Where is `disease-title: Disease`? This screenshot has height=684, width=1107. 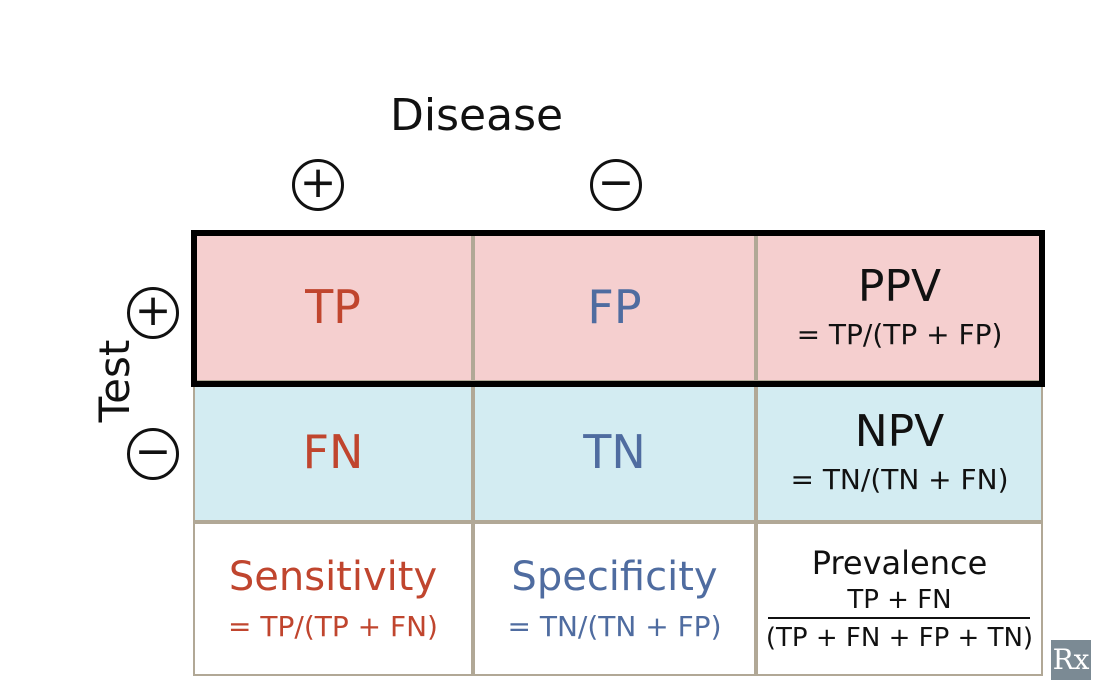
disease-title: Disease is located at coordinates (477, 115).